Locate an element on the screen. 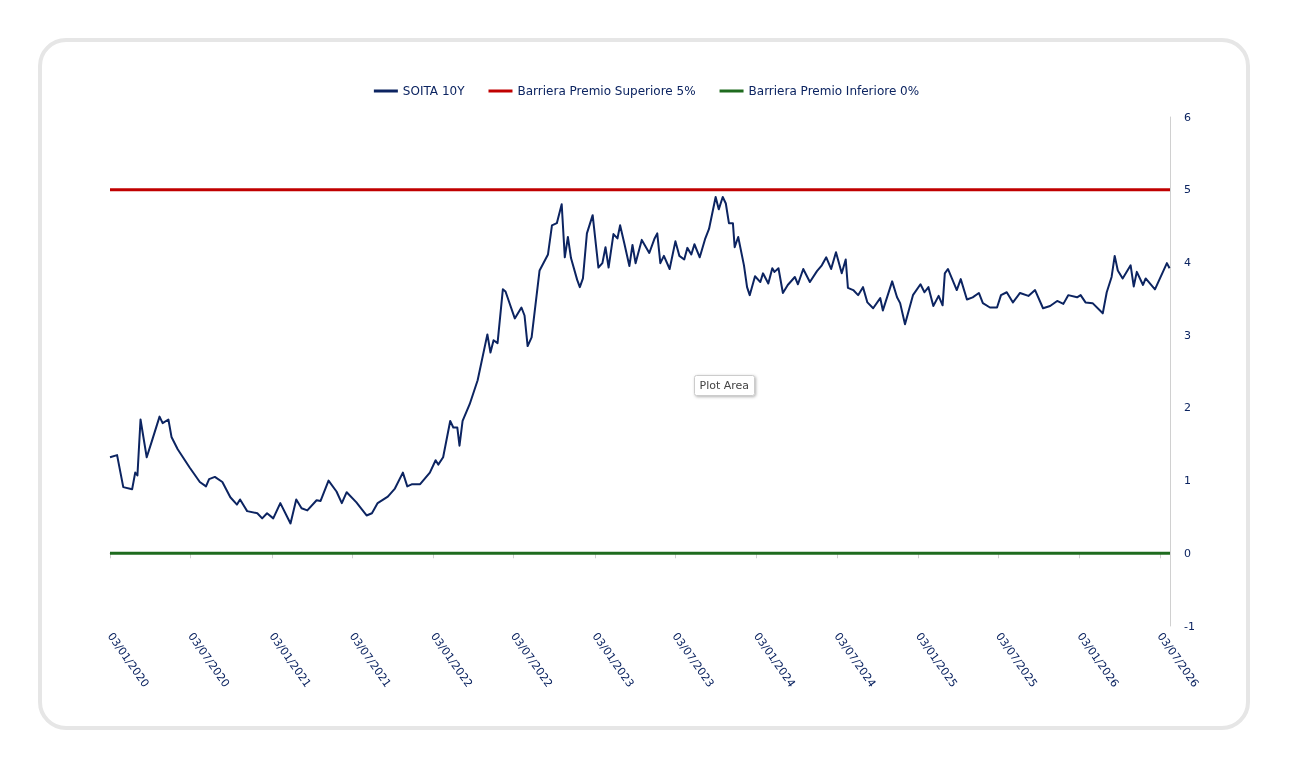 The height and width of the screenshot is (773, 1293). y-tick-label: 1 is located at coordinates (1187, 481).